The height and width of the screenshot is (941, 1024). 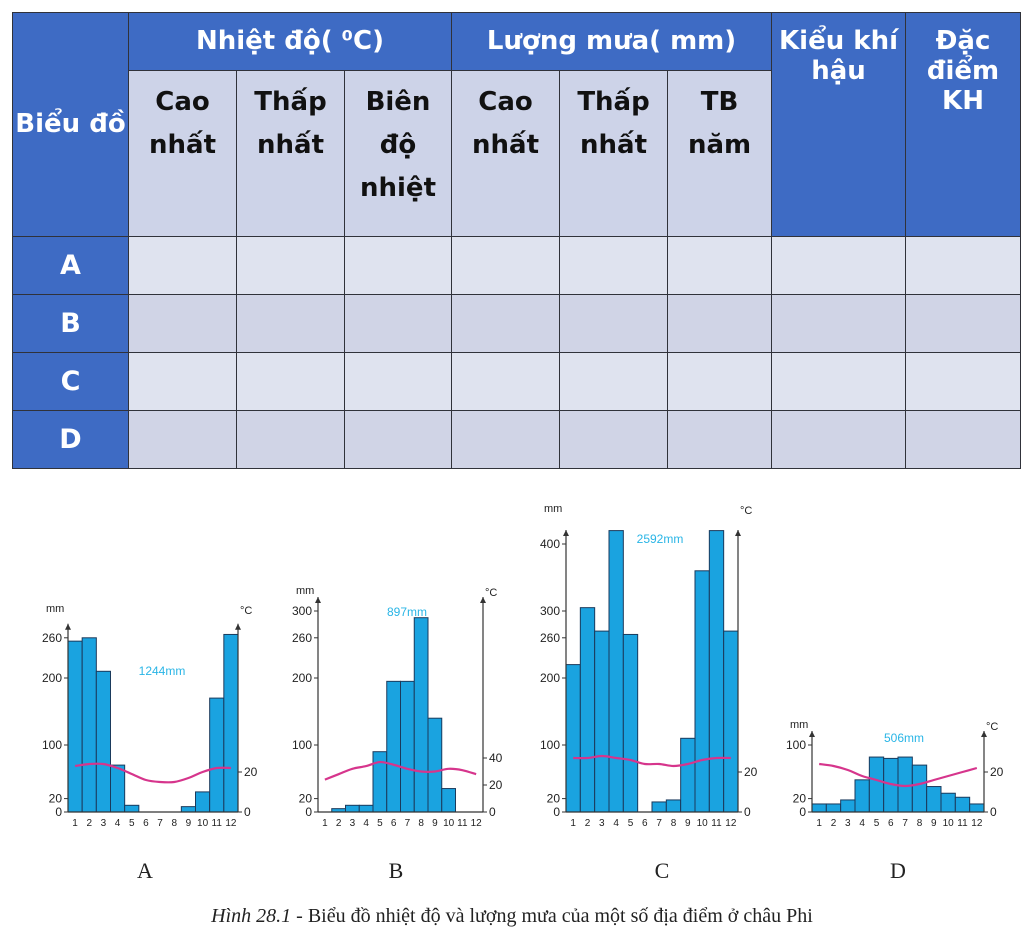 I want to click on chart-letter-label: B, so click(x=396, y=870).